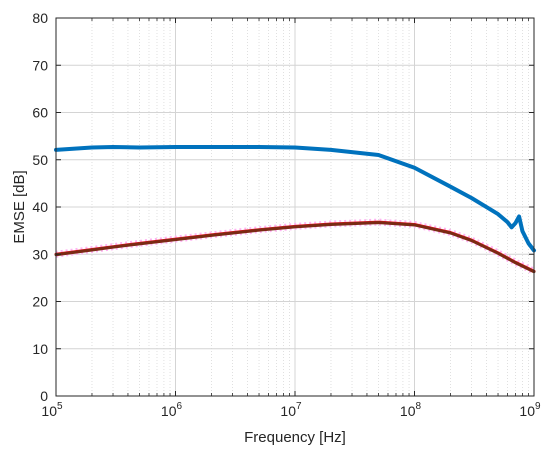 The height and width of the screenshot is (452, 550). What do you see at coordinates (40, 65) in the screenshot?
I see `y-tick-label: 70` at bounding box center [40, 65].